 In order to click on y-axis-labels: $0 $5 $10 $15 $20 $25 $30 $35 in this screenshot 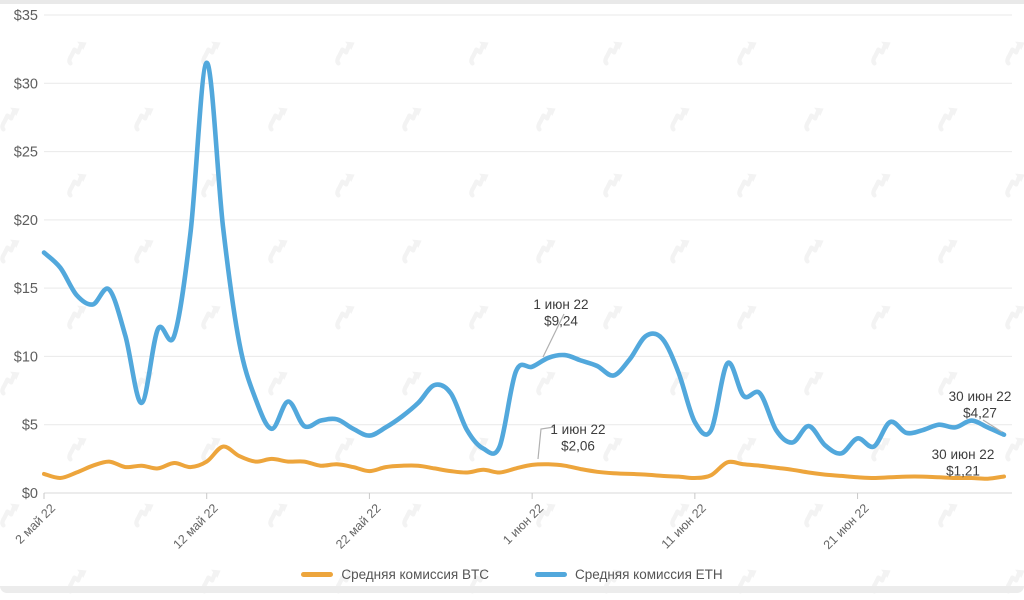, I will do `click(26, 255)`.